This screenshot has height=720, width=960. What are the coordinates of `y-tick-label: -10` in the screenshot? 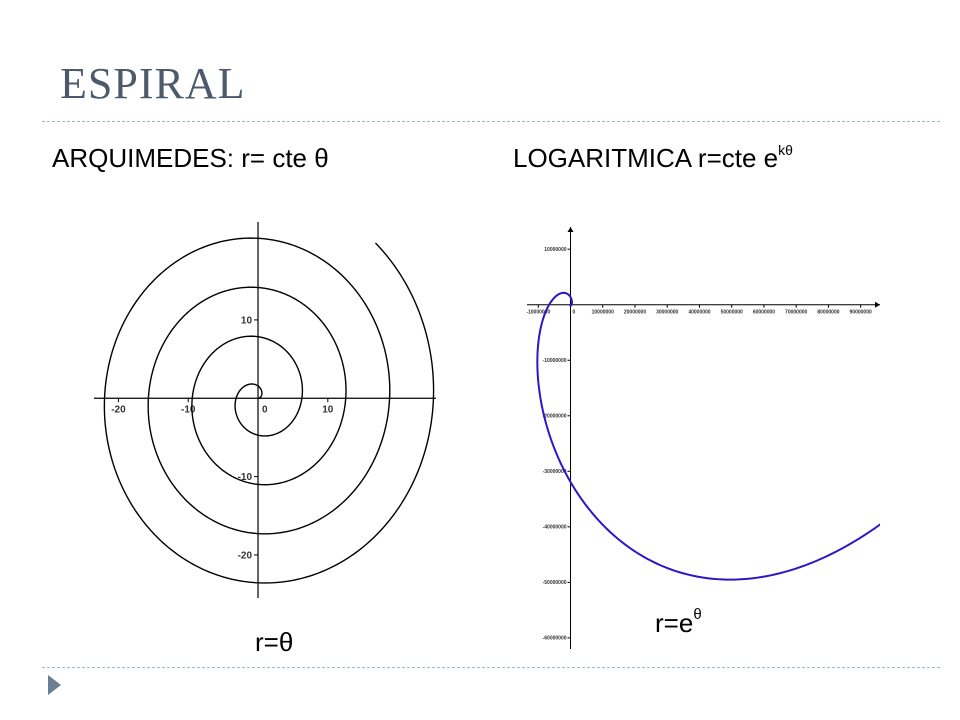 It's located at (245, 477).